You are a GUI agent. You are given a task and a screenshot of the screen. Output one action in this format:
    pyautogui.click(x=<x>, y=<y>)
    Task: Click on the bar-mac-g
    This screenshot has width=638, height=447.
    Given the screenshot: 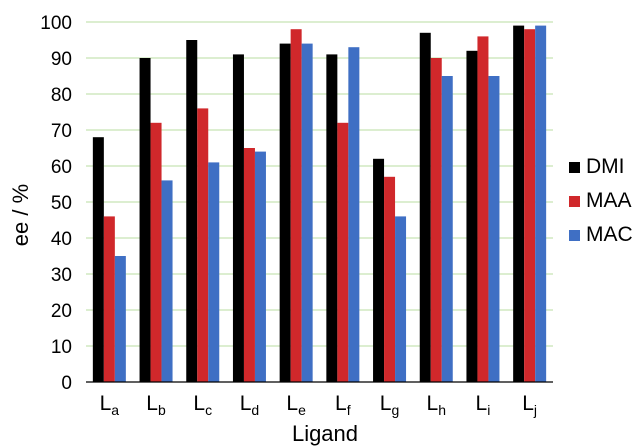 What is the action you would take?
    pyautogui.click(x=401, y=299)
    